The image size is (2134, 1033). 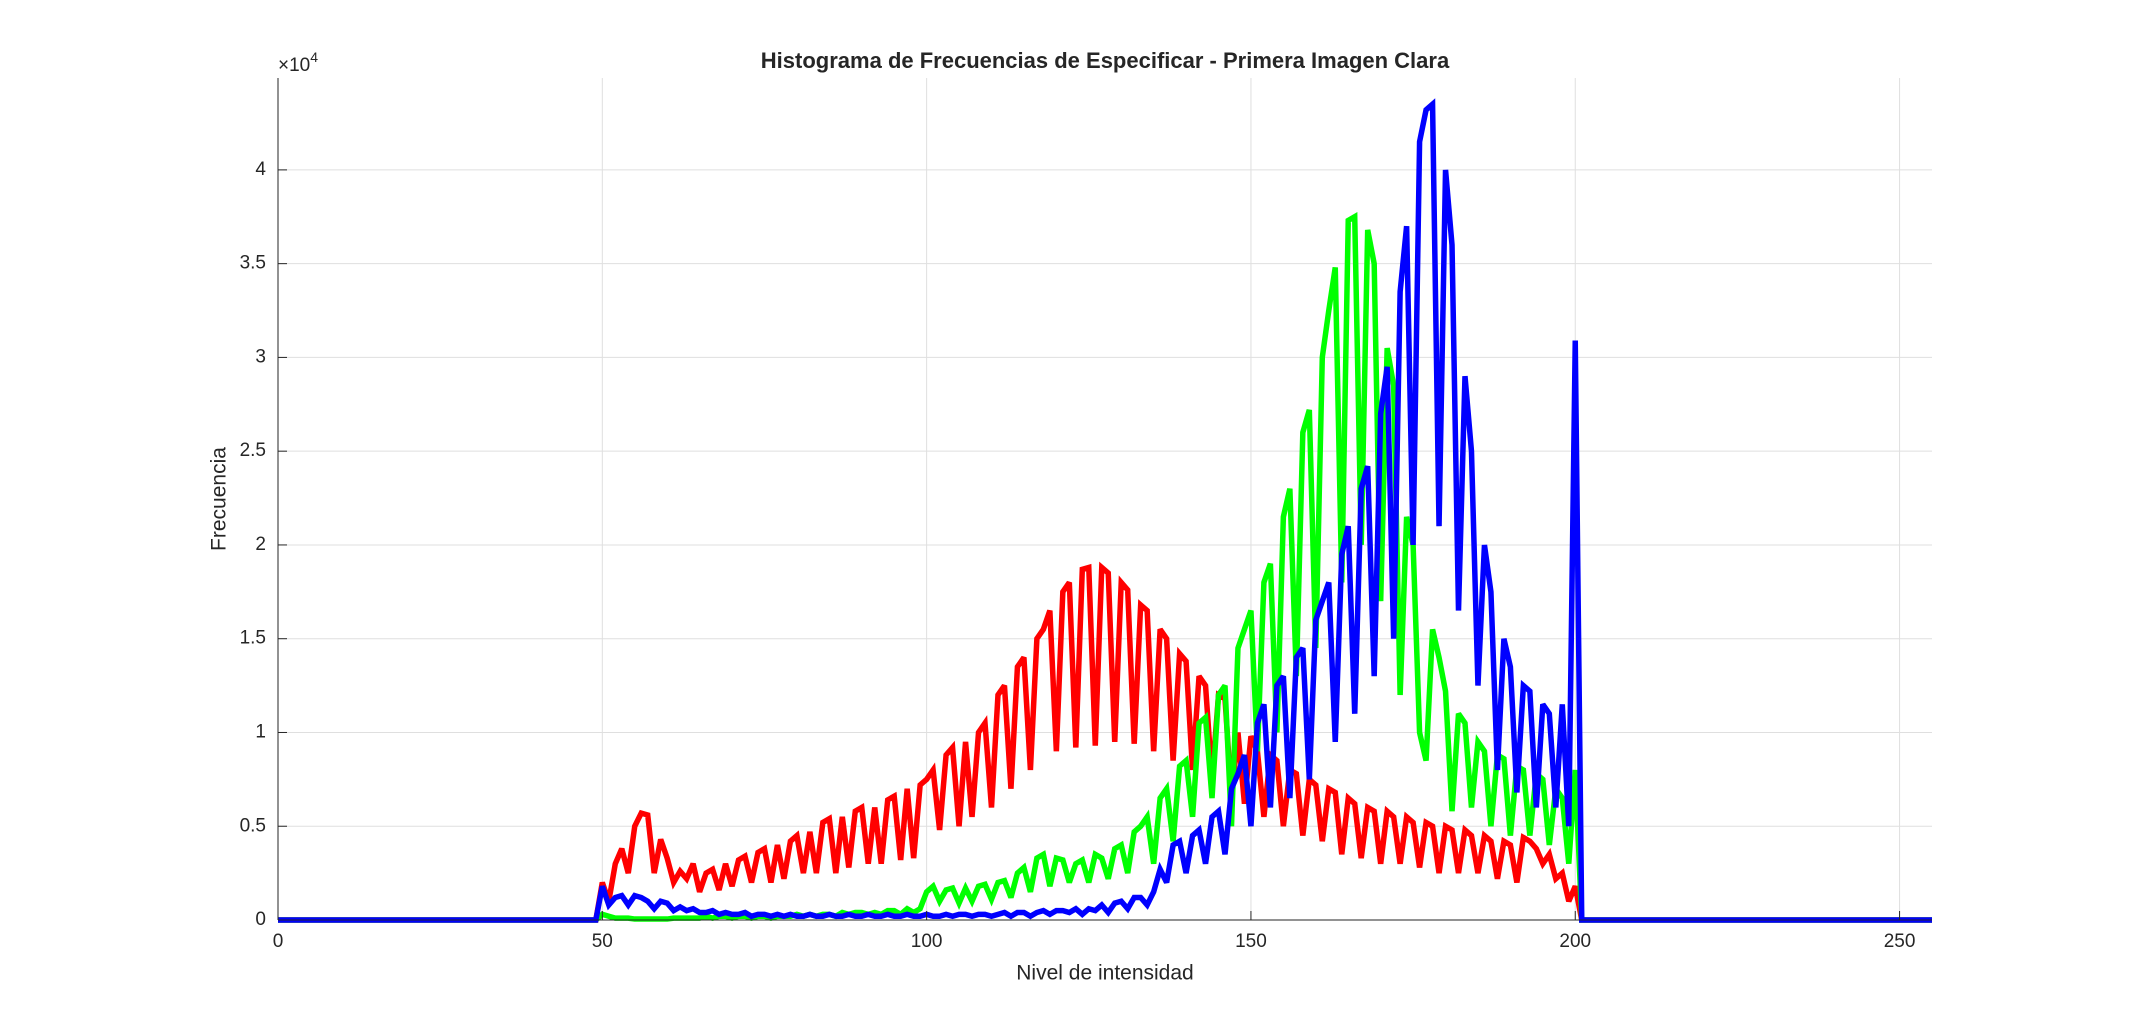 What do you see at coordinates (1575, 941) in the screenshot?
I see `x-tick-label: 200` at bounding box center [1575, 941].